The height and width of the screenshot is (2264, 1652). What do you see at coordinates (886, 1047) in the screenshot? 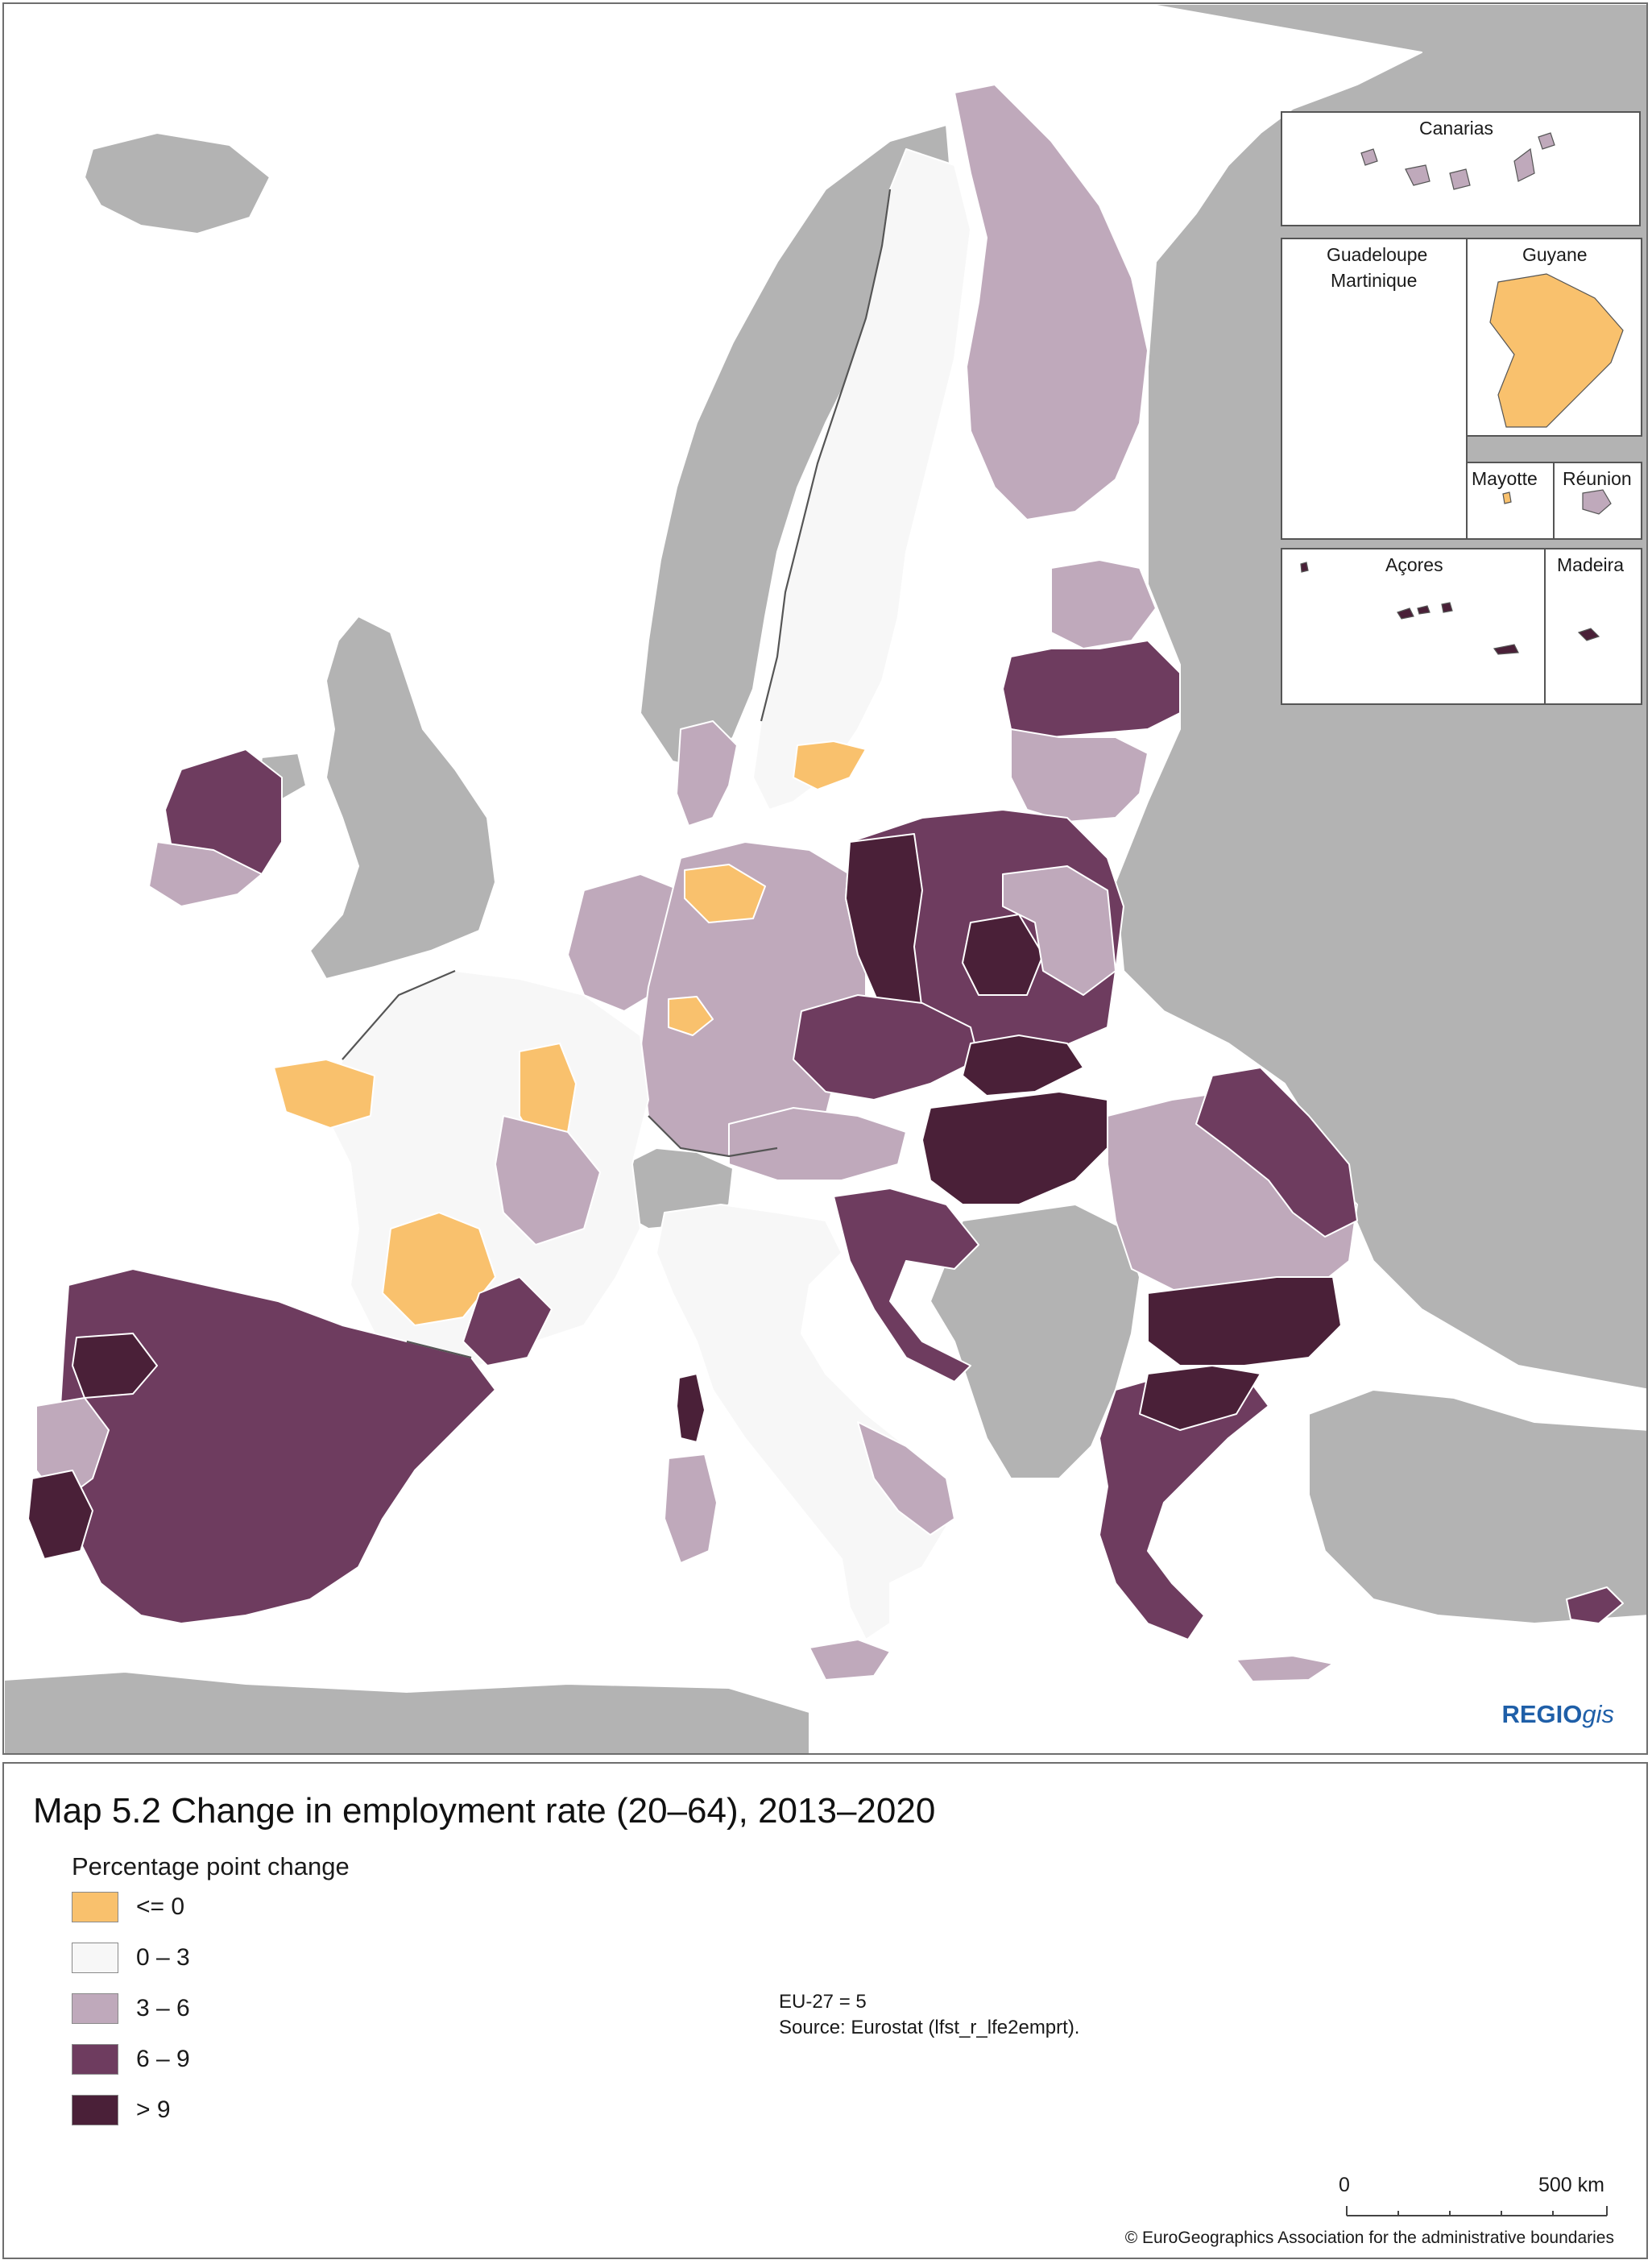
I see `czechia` at bounding box center [886, 1047].